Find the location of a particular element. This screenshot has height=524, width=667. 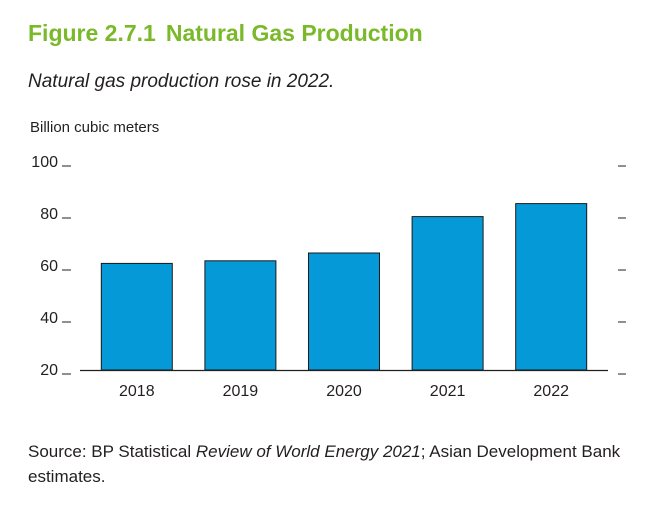

figure-title: Figure 2.7.1 Natural Gas Production is located at coordinates (225, 33).